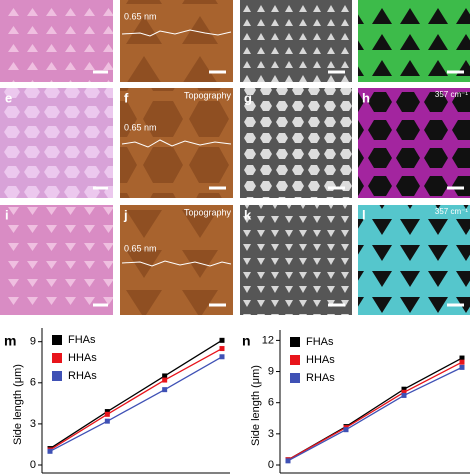  I want to click on y-tick-label: 12, so click(268, 340).